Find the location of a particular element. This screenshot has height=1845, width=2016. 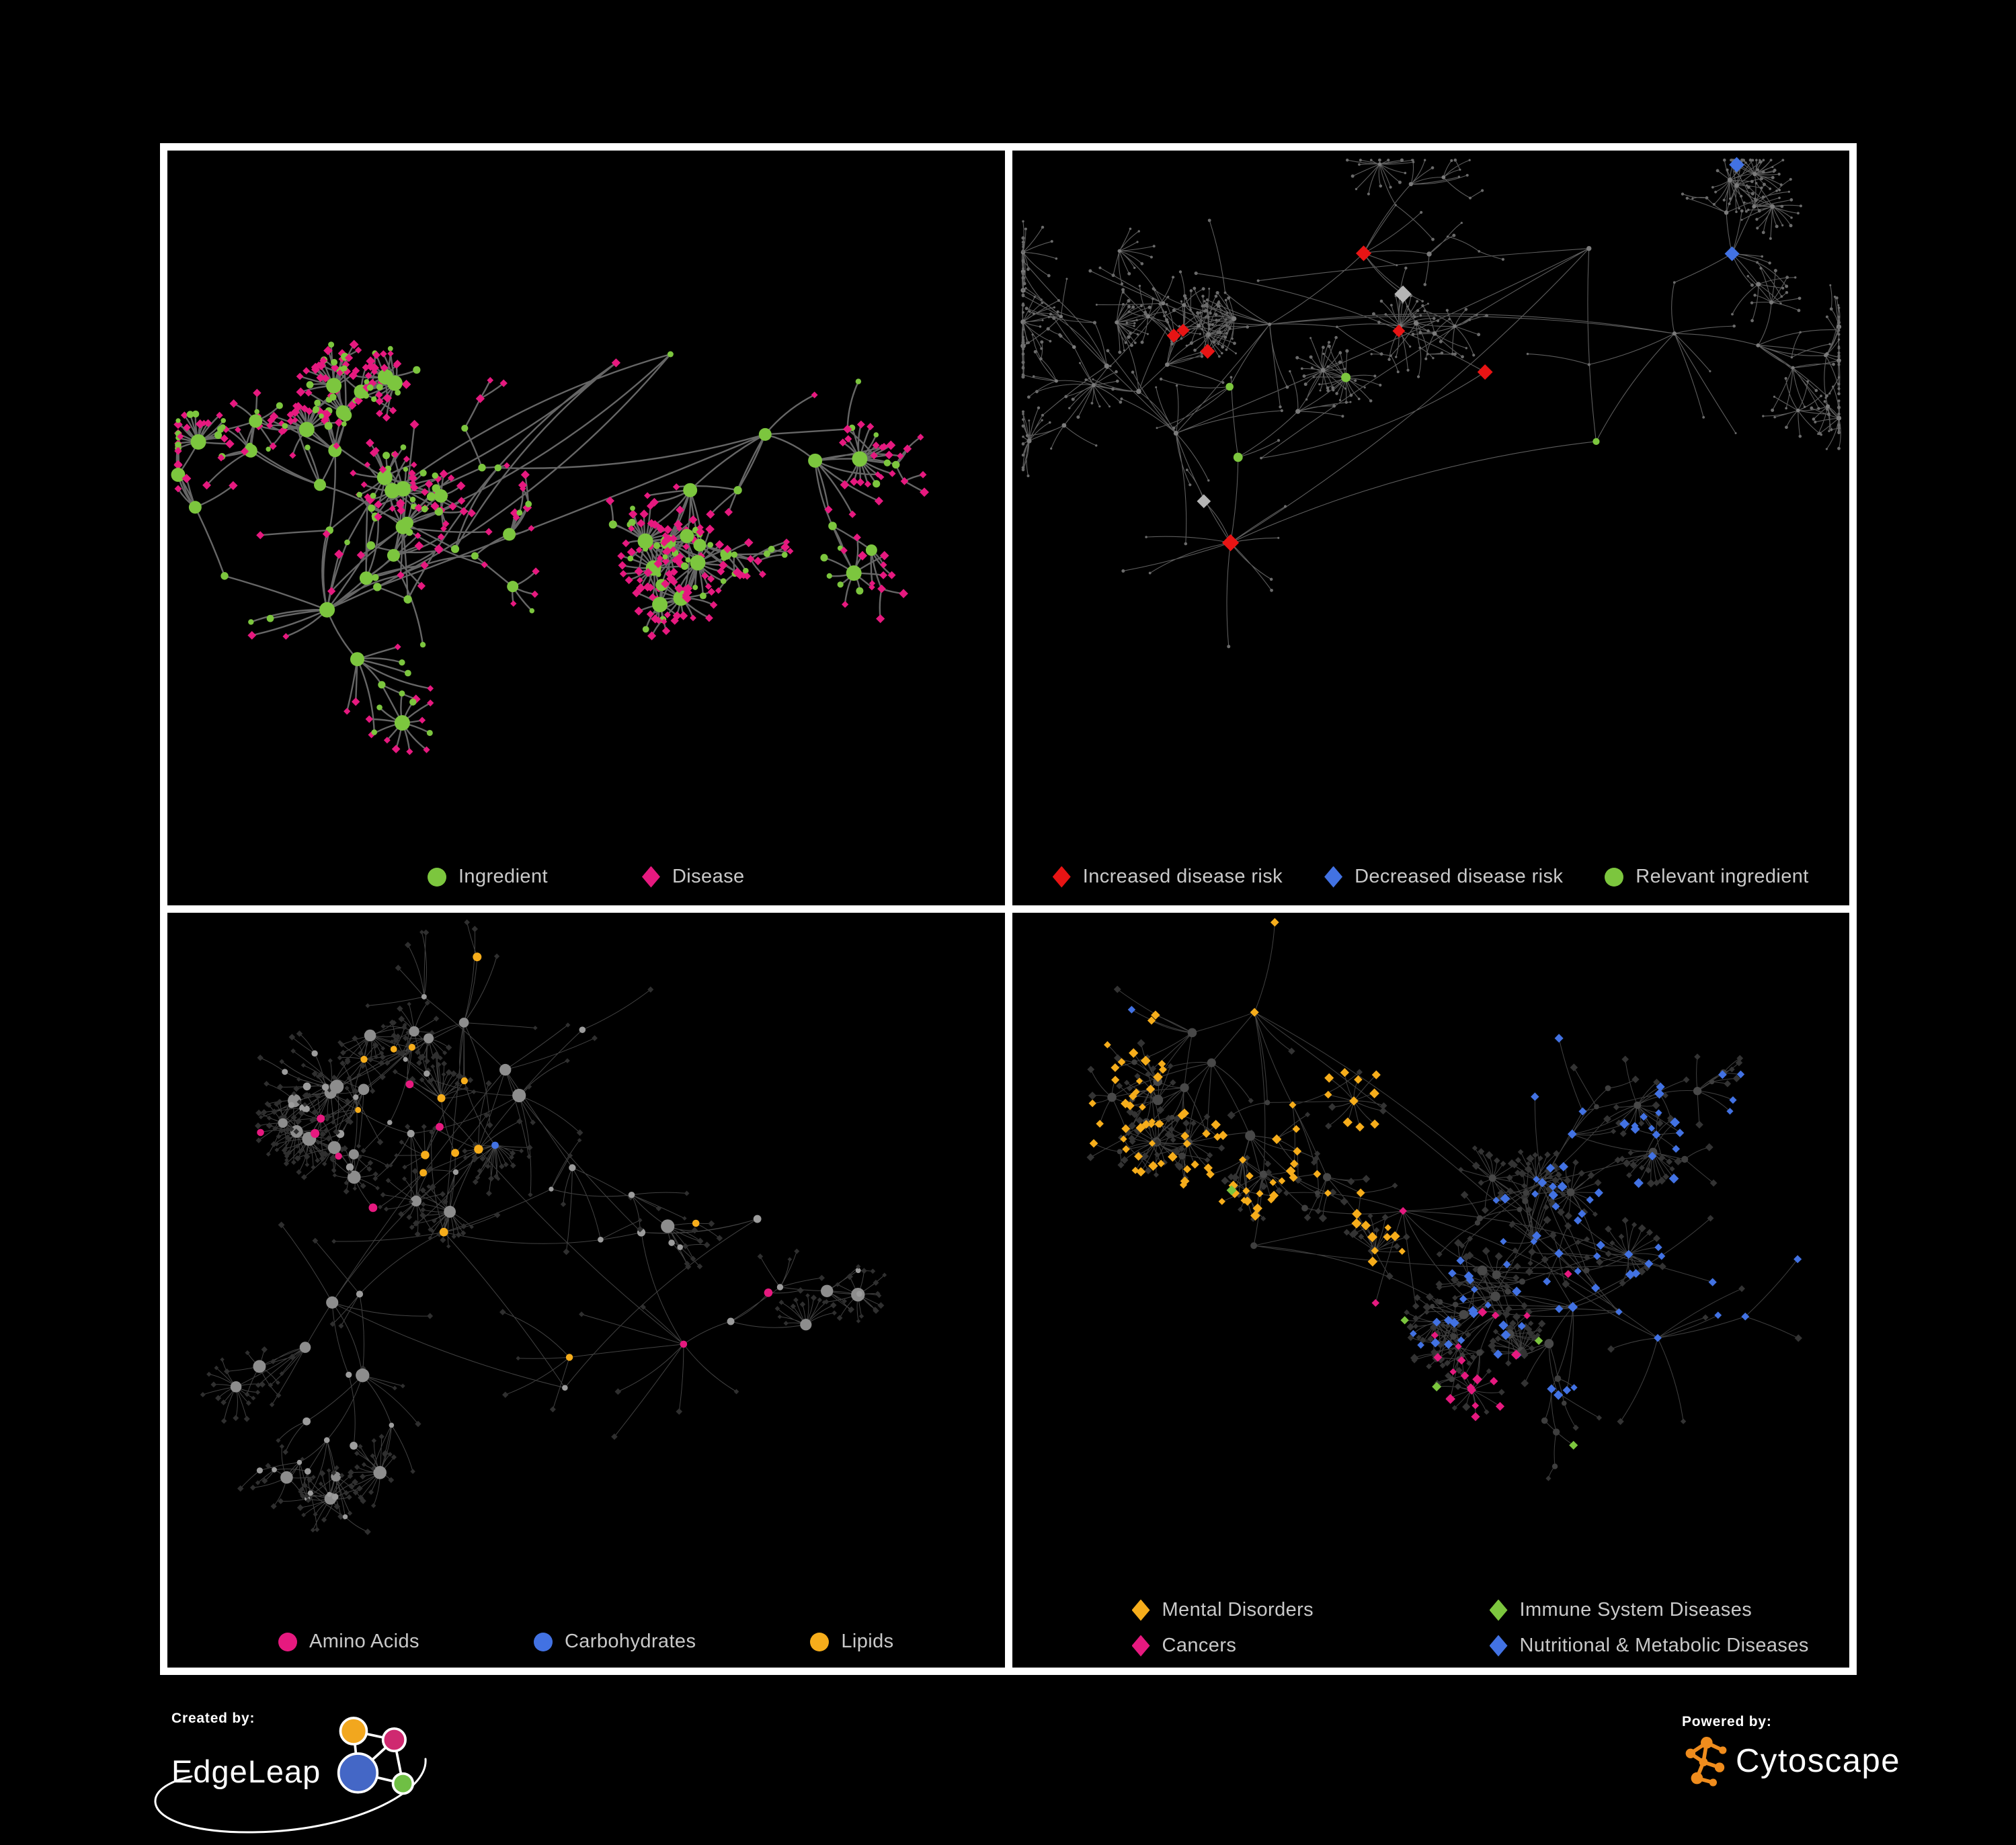

legend-label: Carbohydrates is located at coordinates (630, 1641).